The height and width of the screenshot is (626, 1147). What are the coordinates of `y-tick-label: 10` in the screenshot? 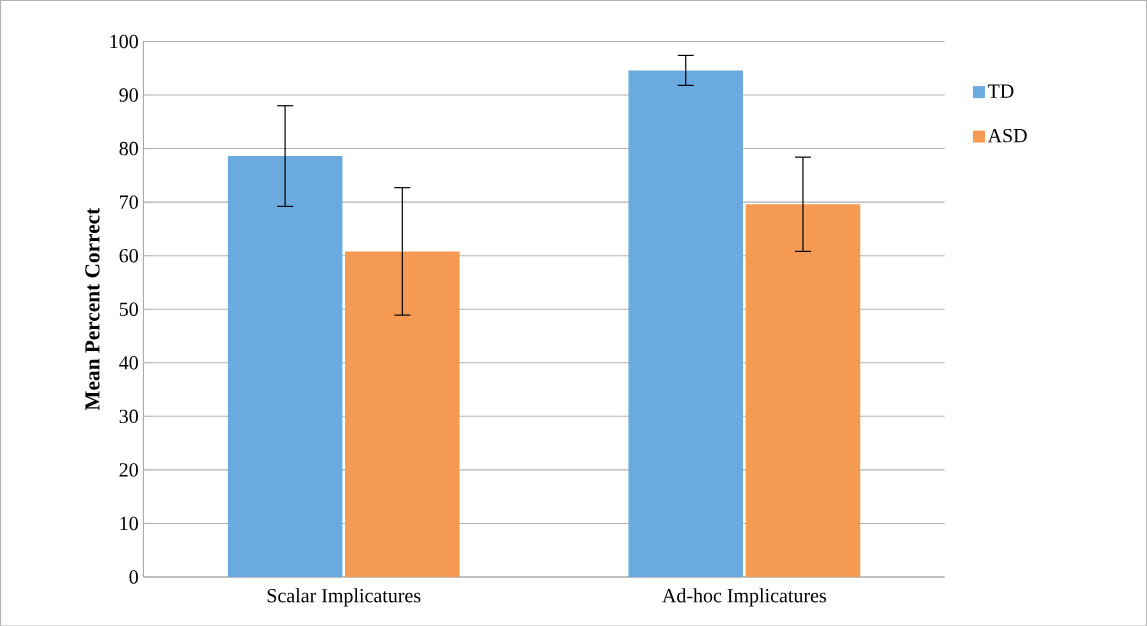 It's located at (129, 523).